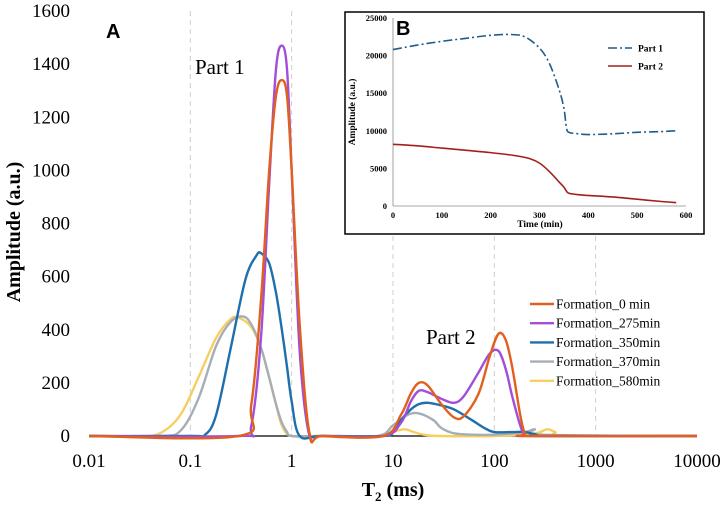 This screenshot has width=726, height=506. I want to click on x-title-subscript: 2, so click(378, 496).